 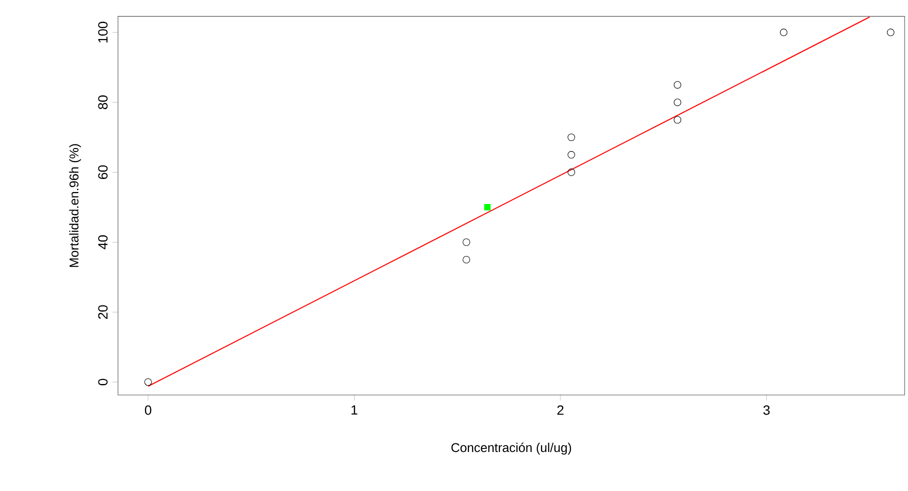 What do you see at coordinates (103, 102) in the screenshot?
I see `y-tick-label: 80` at bounding box center [103, 102].